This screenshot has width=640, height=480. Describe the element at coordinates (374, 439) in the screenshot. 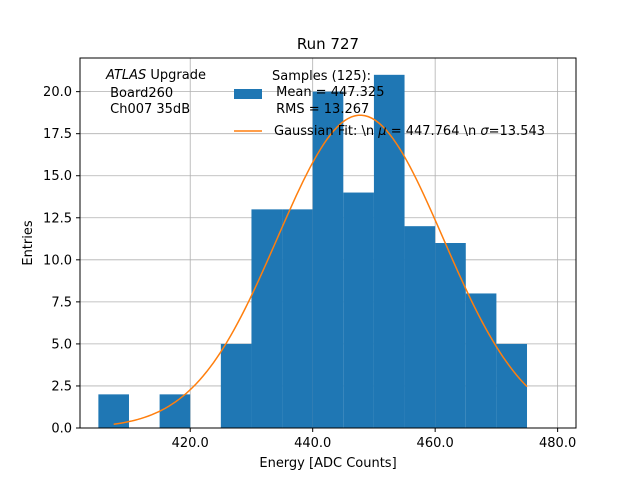

I see `x-axis-ticks: 420.0 440.0 460.0 480.0` at that location.